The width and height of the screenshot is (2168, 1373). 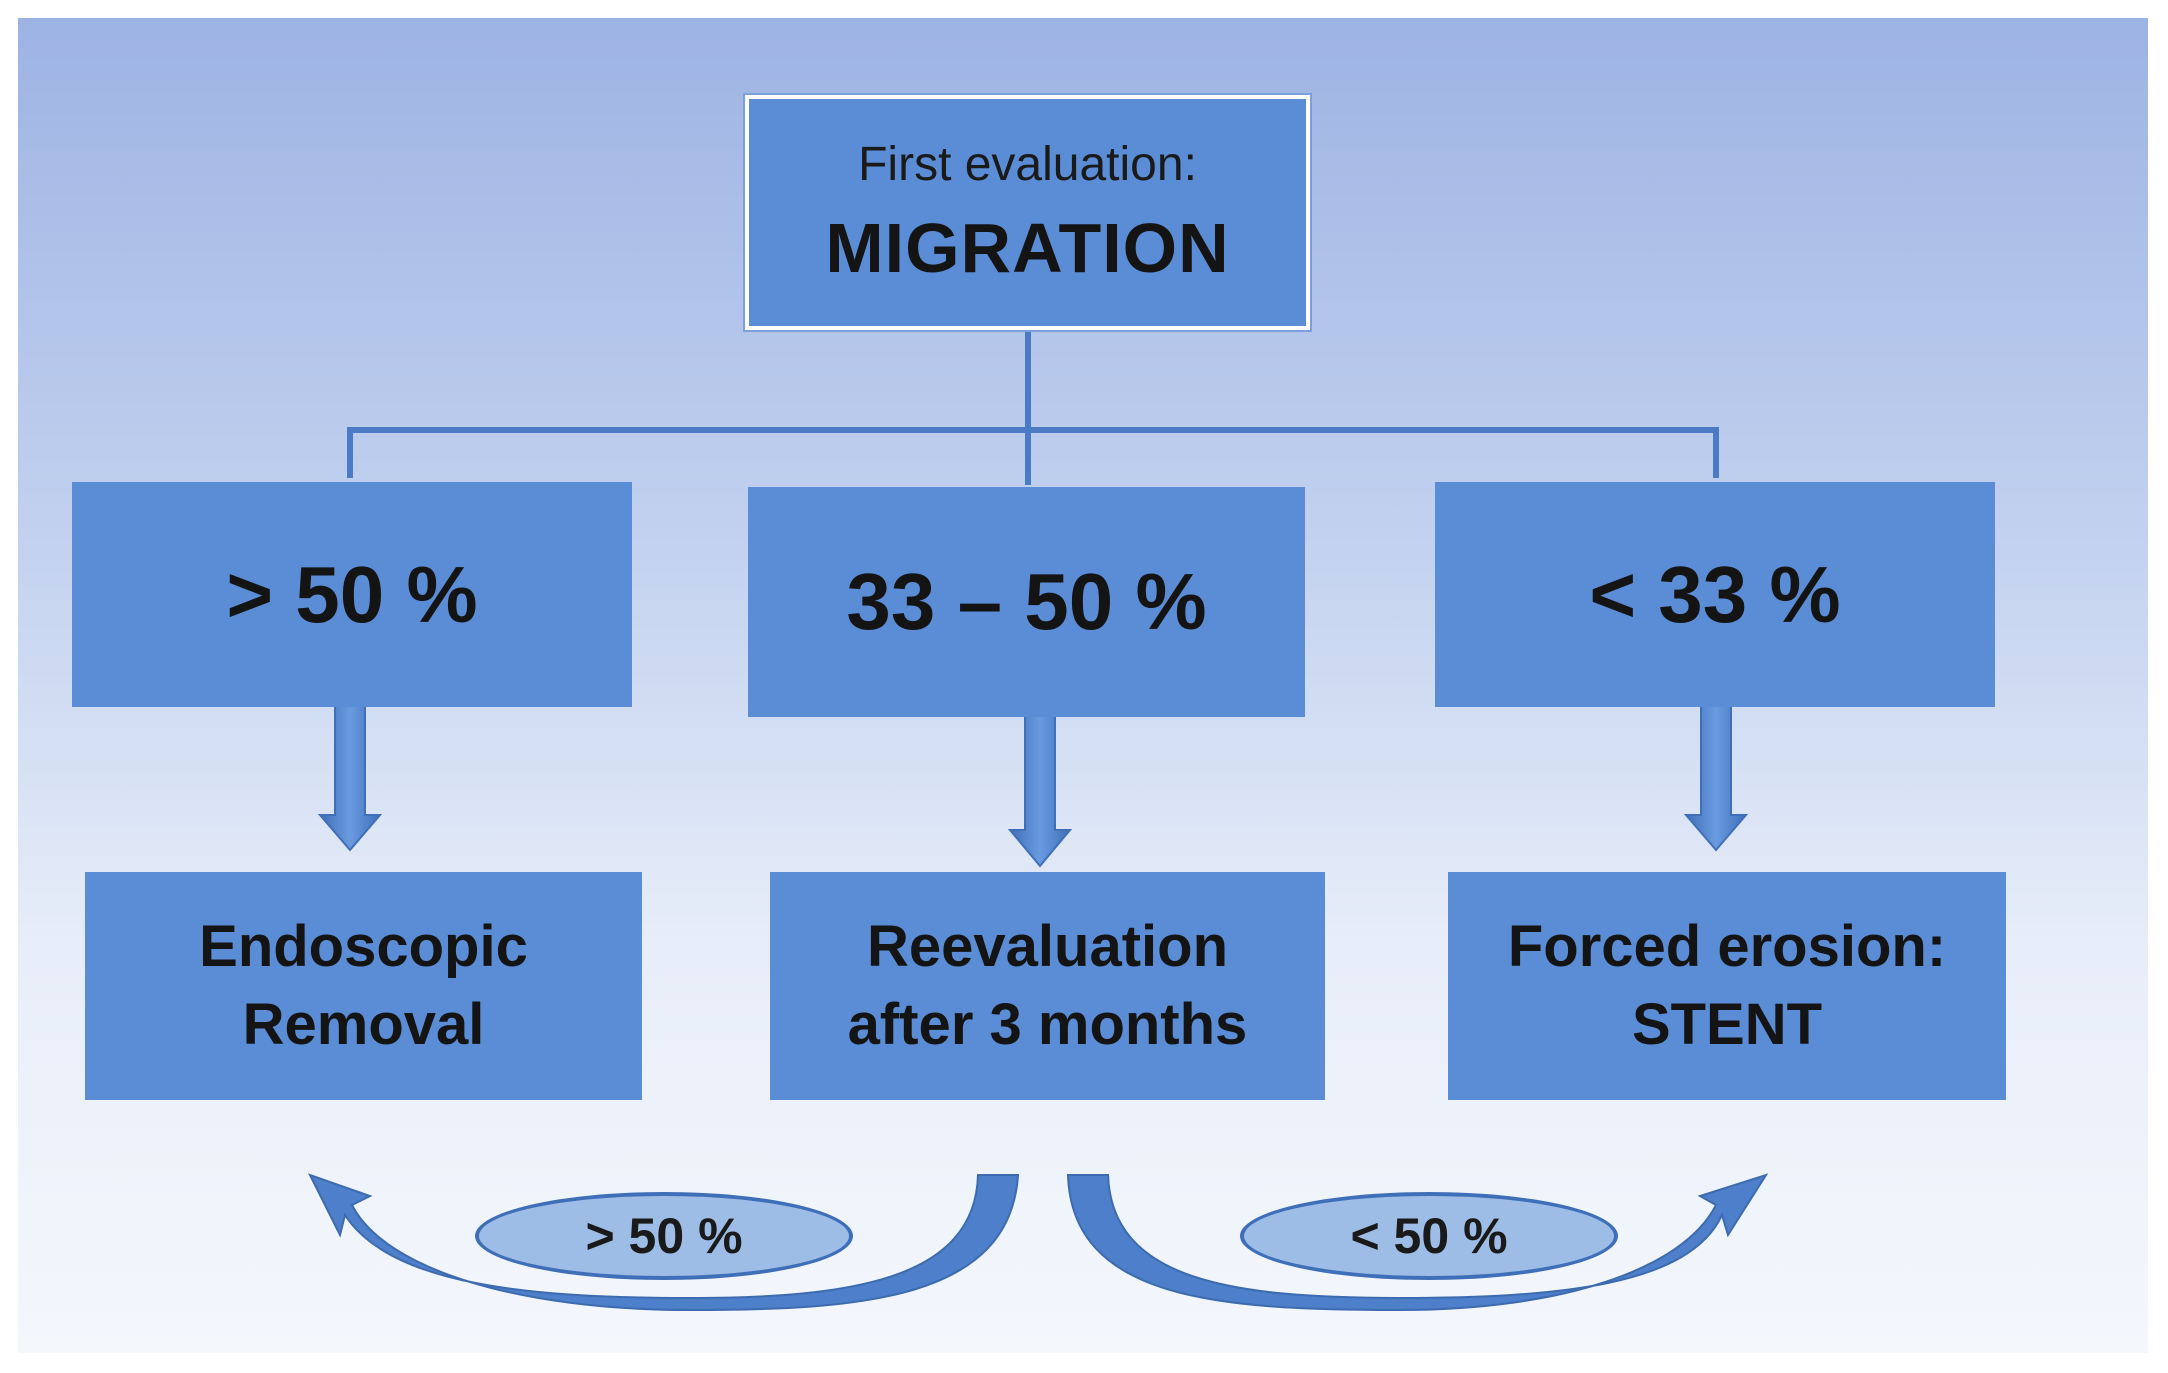 What do you see at coordinates (1047, 986) in the screenshot?
I see `action-node-reevaluation: Reevaluation after 3 months` at bounding box center [1047, 986].